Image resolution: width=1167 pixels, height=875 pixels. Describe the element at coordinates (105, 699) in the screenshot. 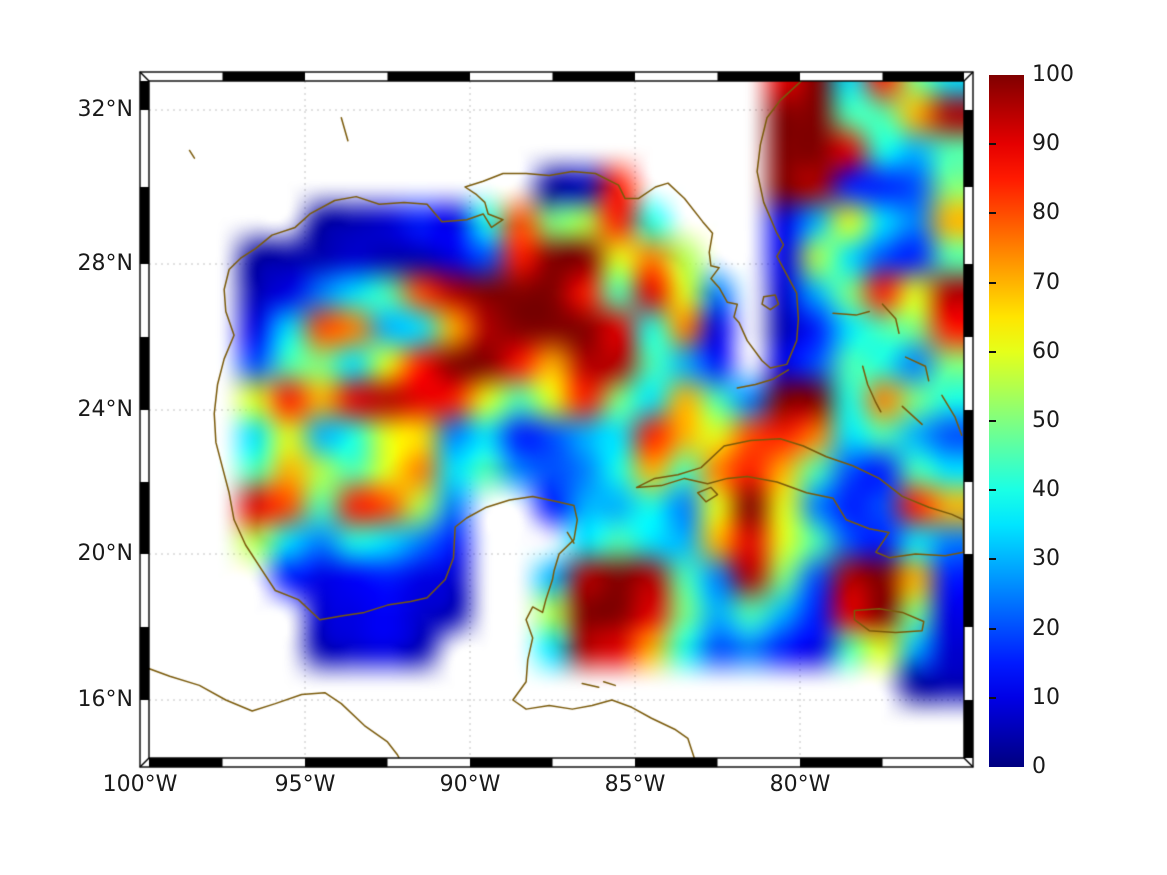

I see `y-tick-label: 16°N` at that location.